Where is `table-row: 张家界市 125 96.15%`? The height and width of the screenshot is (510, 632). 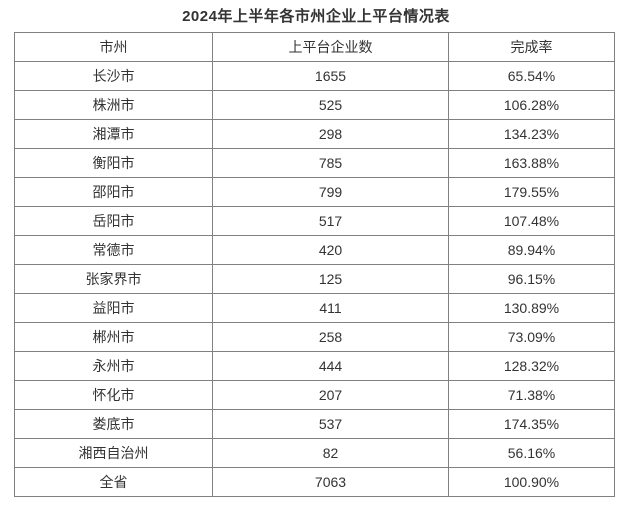 table-row: 张家界市 125 96.15% is located at coordinates (314, 279).